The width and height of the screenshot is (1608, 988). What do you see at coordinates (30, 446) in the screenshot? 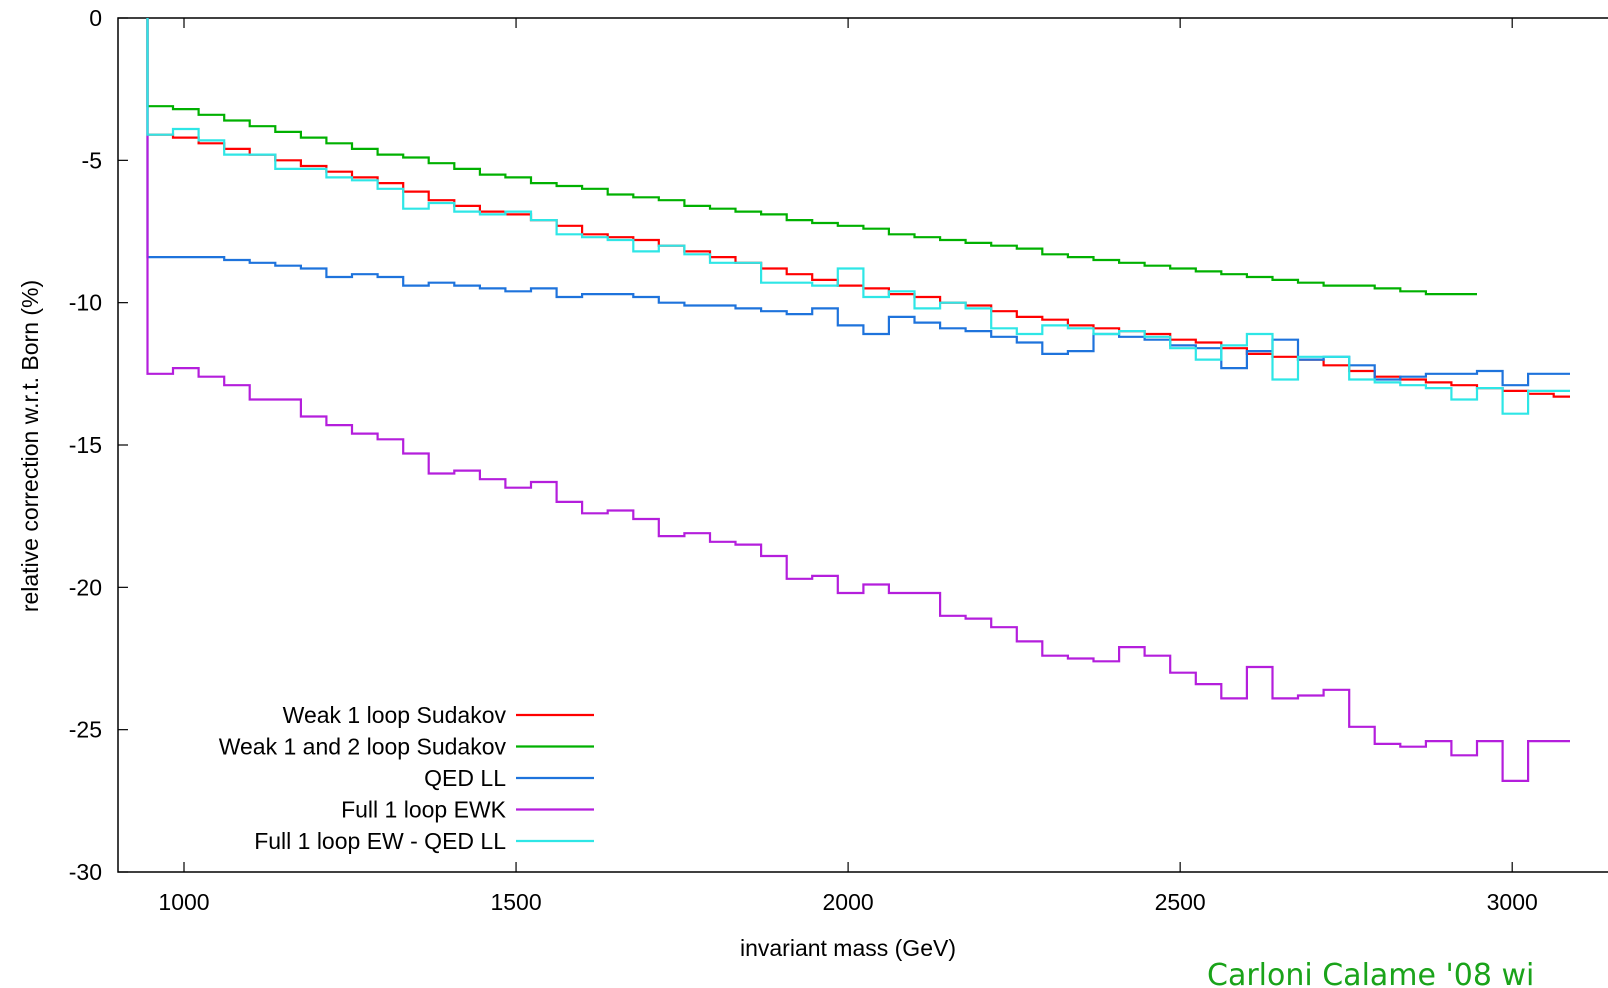
I see `y-axis-label: relative correction w.r.t. Born (%)` at bounding box center [30, 446].